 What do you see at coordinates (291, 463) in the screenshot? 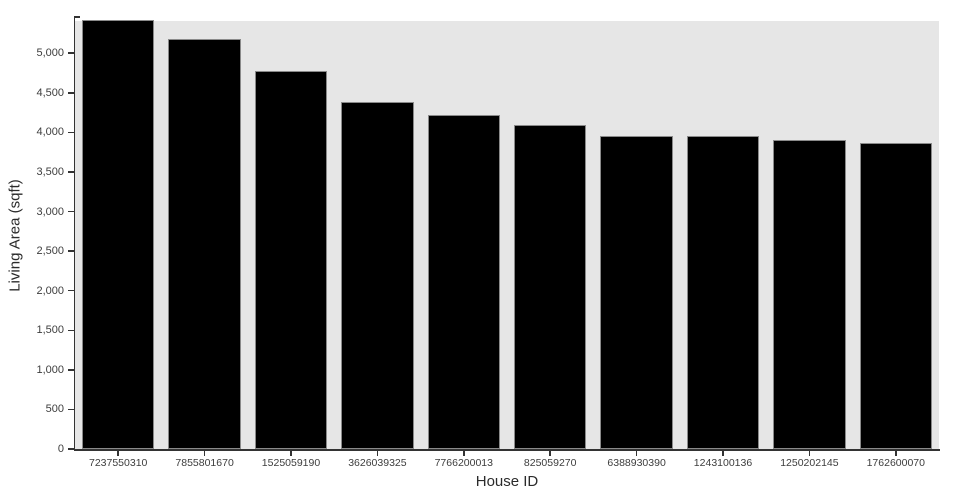
I see `x-axis-tick-label: 1525059190` at bounding box center [291, 463].